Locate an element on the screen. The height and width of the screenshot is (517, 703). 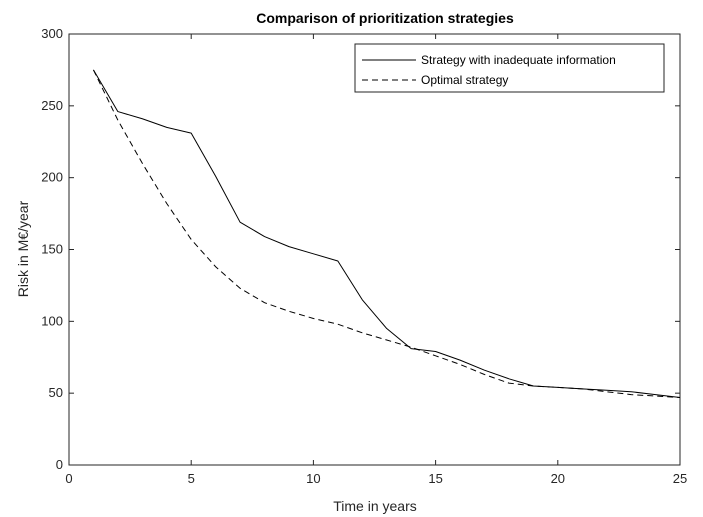
y-tick-label: 300 is located at coordinates (52, 33).